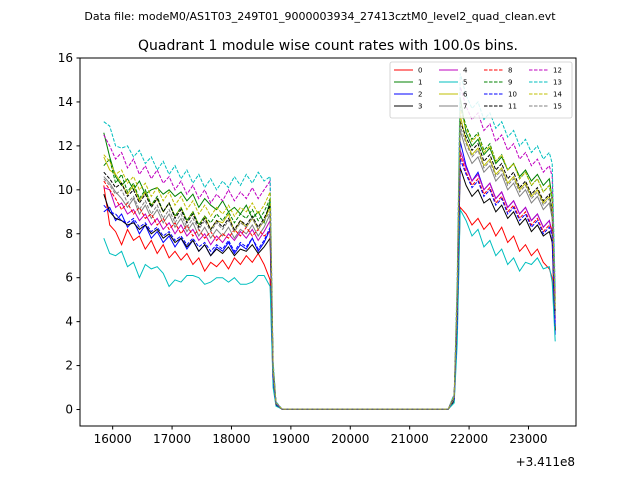 This screenshot has height=480, width=640. What do you see at coordinates (69, 322) in the screenshot?
I see `y-tick-label-4: 4` at bounding box center [69, 322].